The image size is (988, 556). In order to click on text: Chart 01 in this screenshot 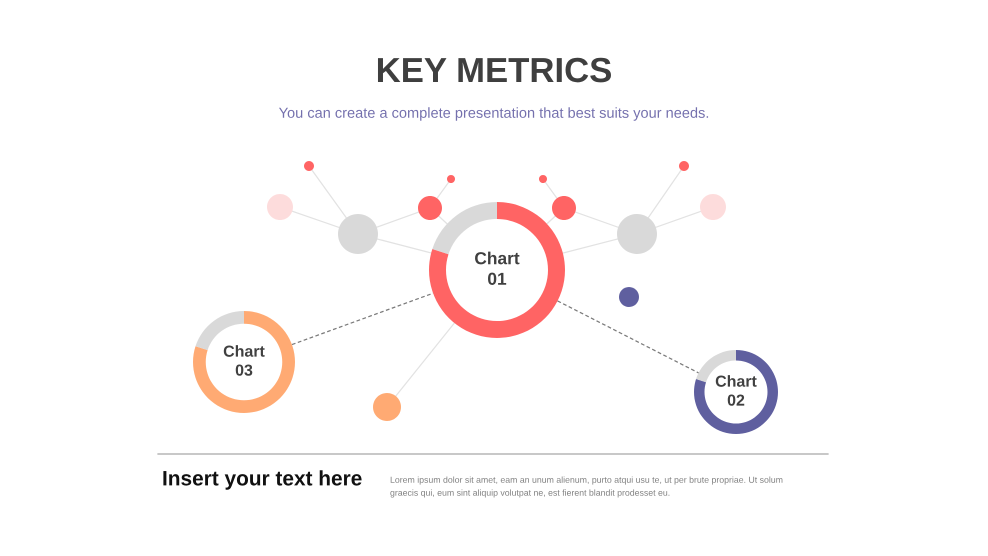, I will do `click(497, 268)`.